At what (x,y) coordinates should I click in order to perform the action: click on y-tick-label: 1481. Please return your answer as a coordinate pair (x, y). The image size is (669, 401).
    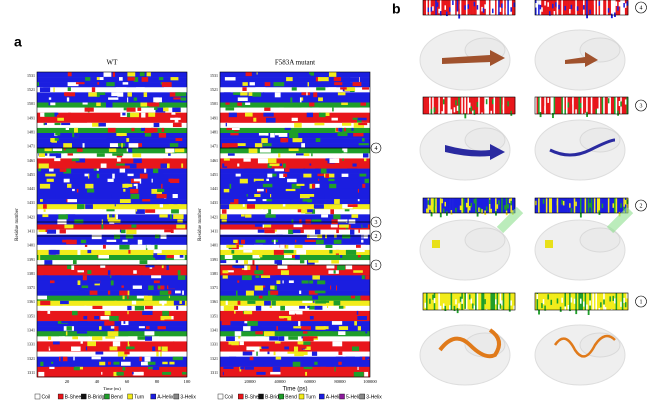
    Looking at the image, I should click on (31, 131).